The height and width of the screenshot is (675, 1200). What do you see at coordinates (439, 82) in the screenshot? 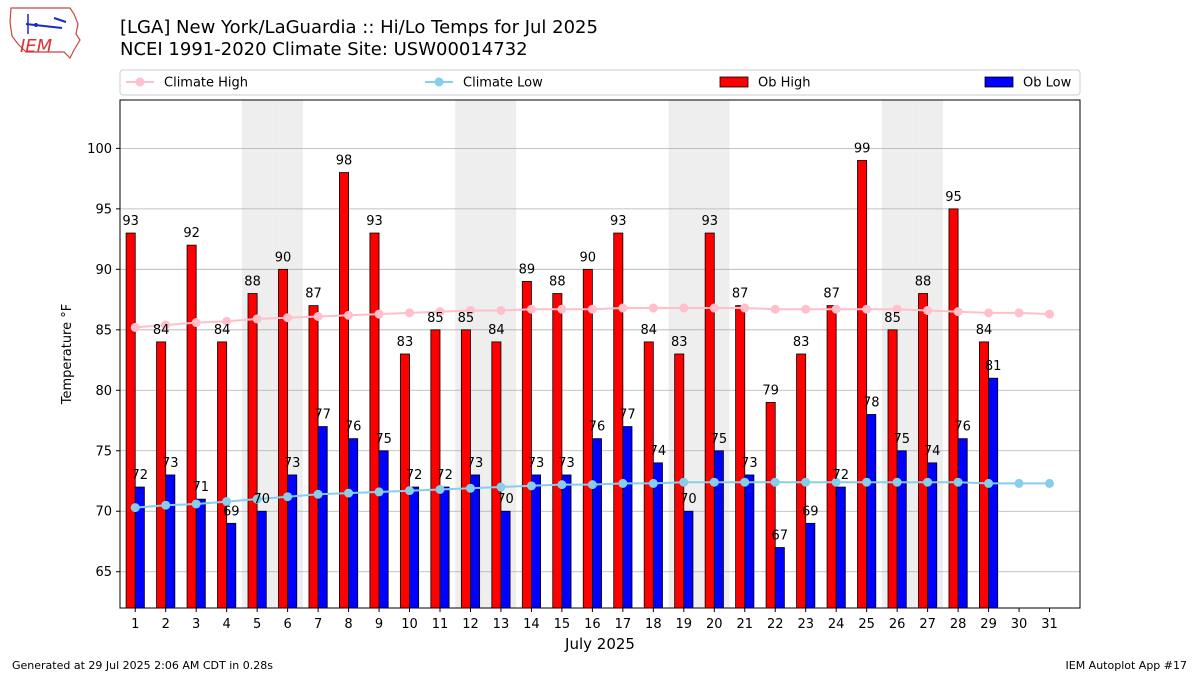
I see `legend-climate-low-marker` at bounding box center [439, 82].